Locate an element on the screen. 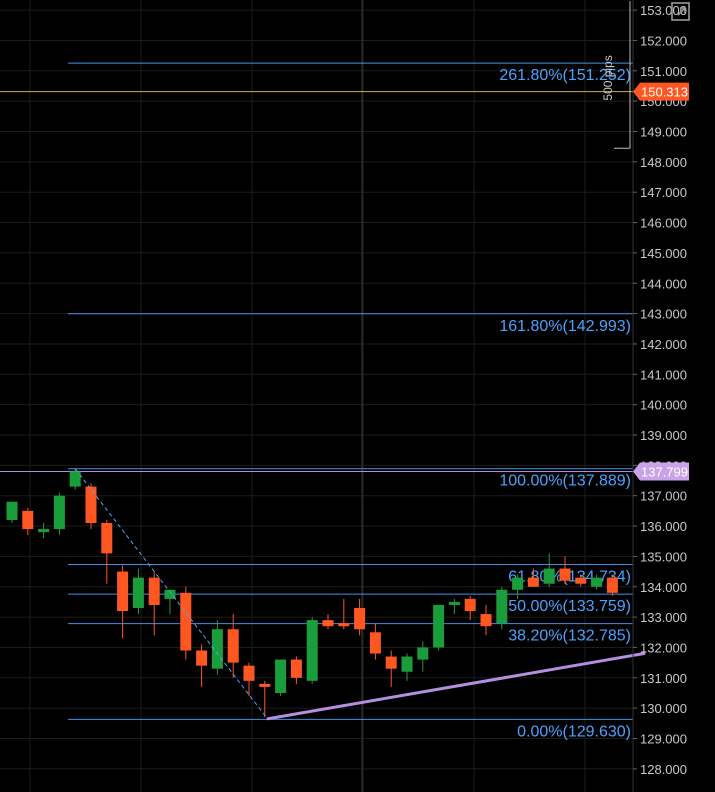 The width and height of the screenshot is (715, 792). price-tick: 130.000 is located at coordinates (660, 708).